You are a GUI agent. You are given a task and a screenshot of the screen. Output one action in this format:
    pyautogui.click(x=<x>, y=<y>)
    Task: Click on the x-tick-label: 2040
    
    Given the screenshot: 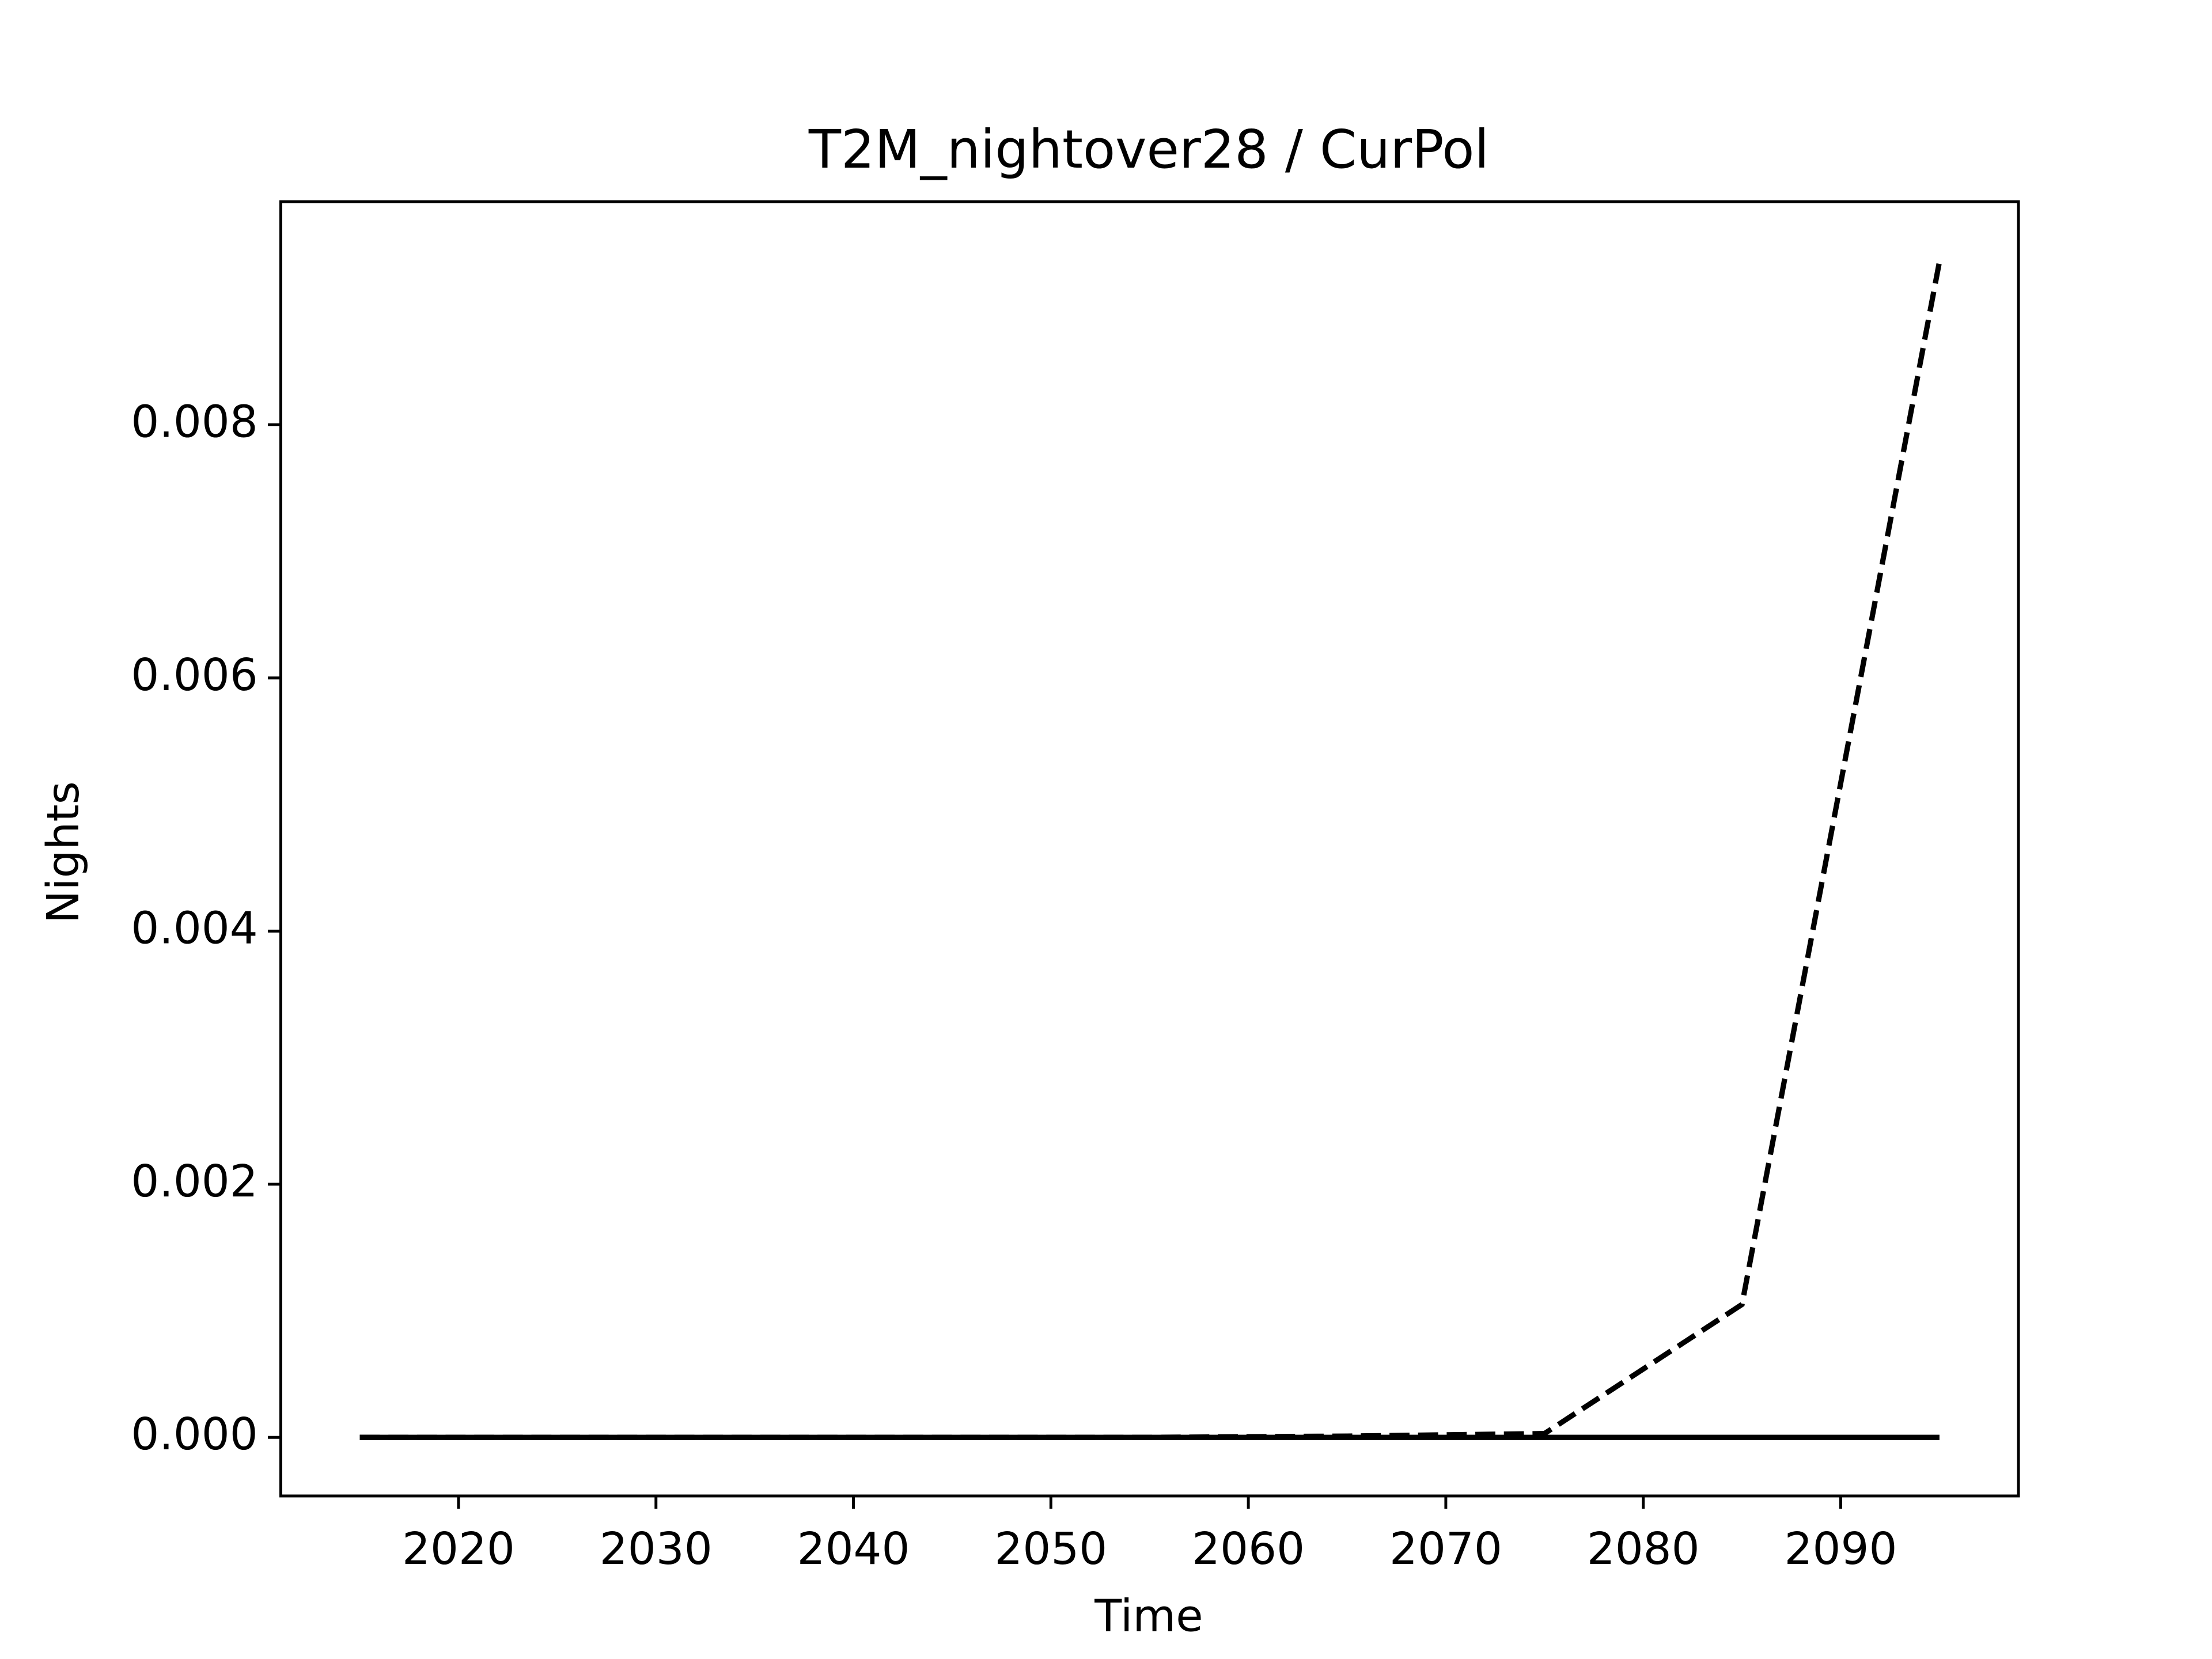 What is the action you would take?
    pyautogui.click(x=853, y=1549)
    